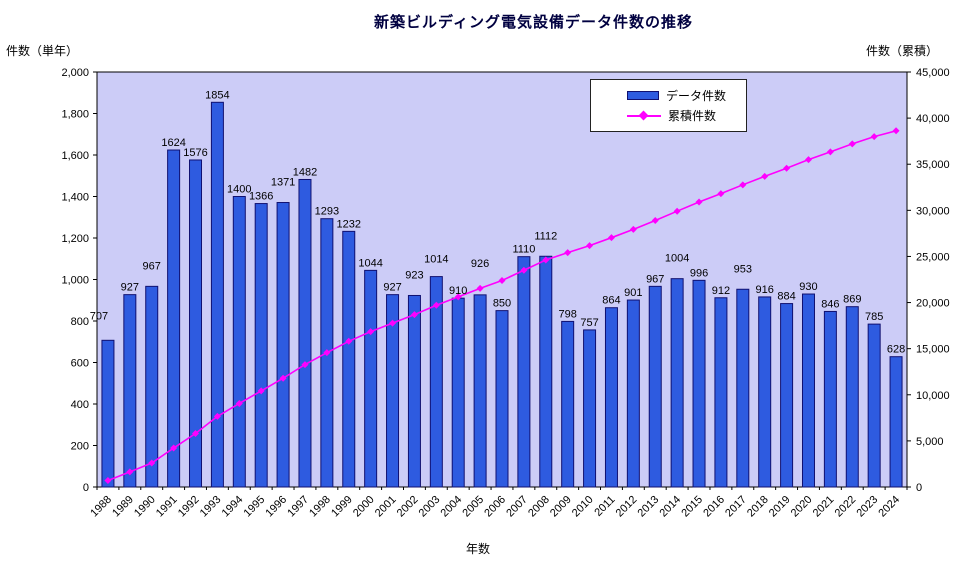 The image size is (962, 569). I want to click on year-label-2015: 2015, so click(692, 507).